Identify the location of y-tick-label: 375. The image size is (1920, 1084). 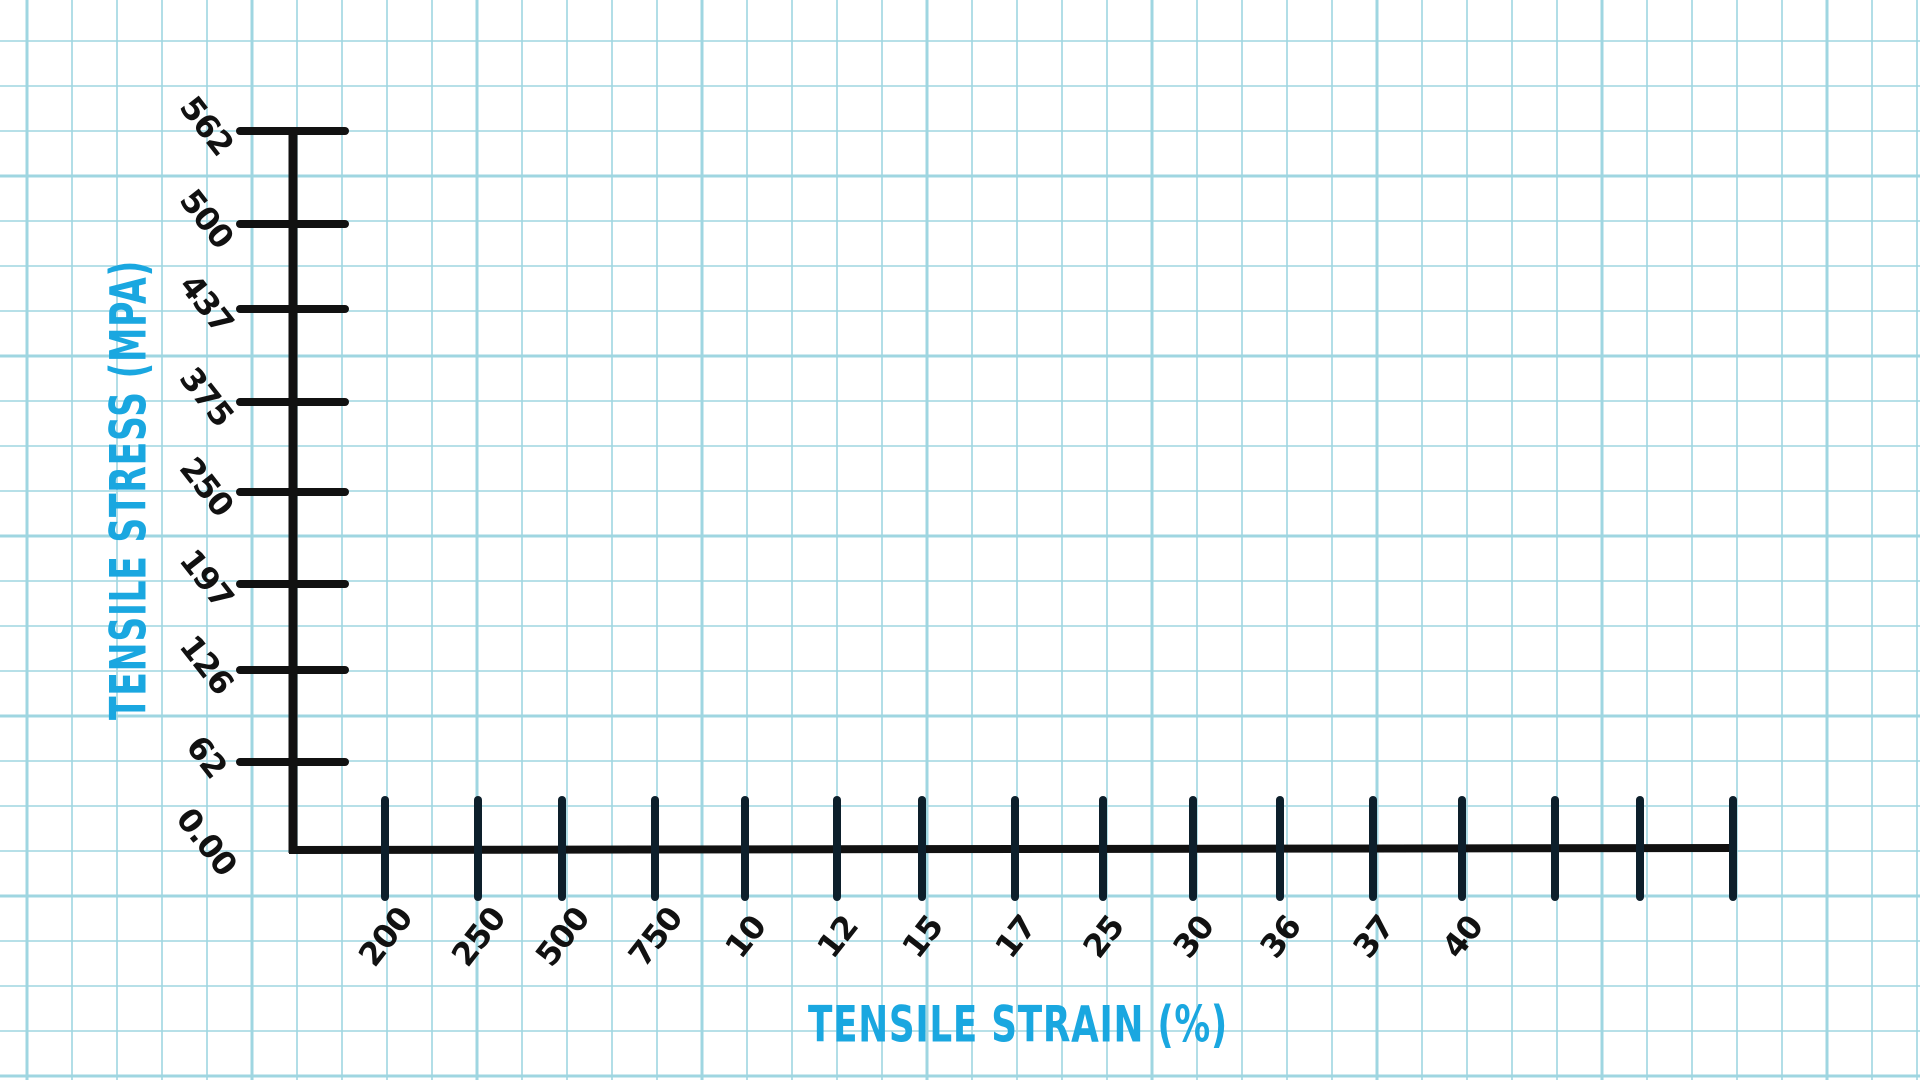
(206, 397).